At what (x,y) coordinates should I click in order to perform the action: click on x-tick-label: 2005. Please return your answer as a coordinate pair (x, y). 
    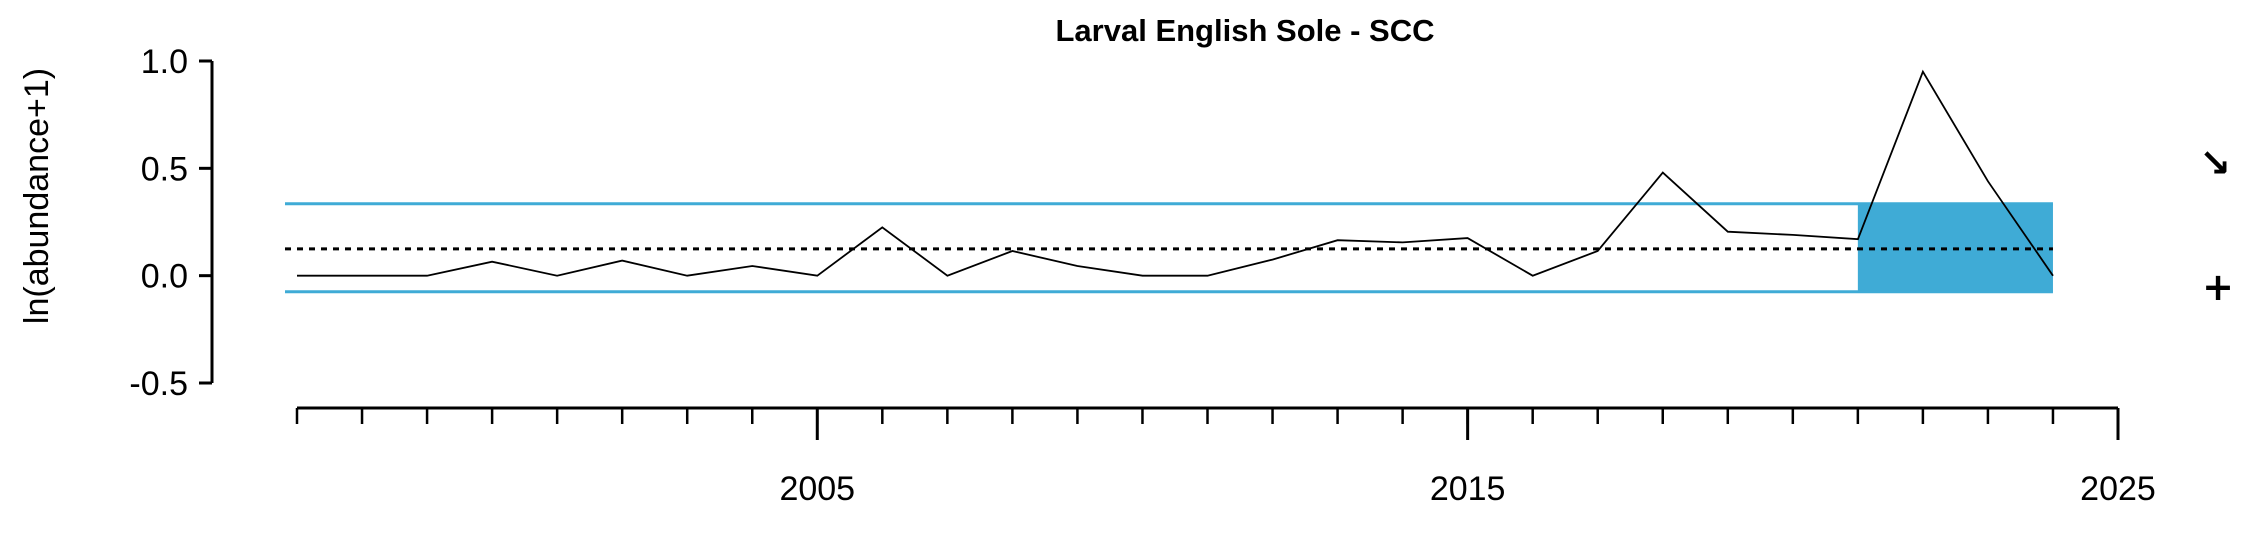
    Looking at the image, I should click on (817, 489).